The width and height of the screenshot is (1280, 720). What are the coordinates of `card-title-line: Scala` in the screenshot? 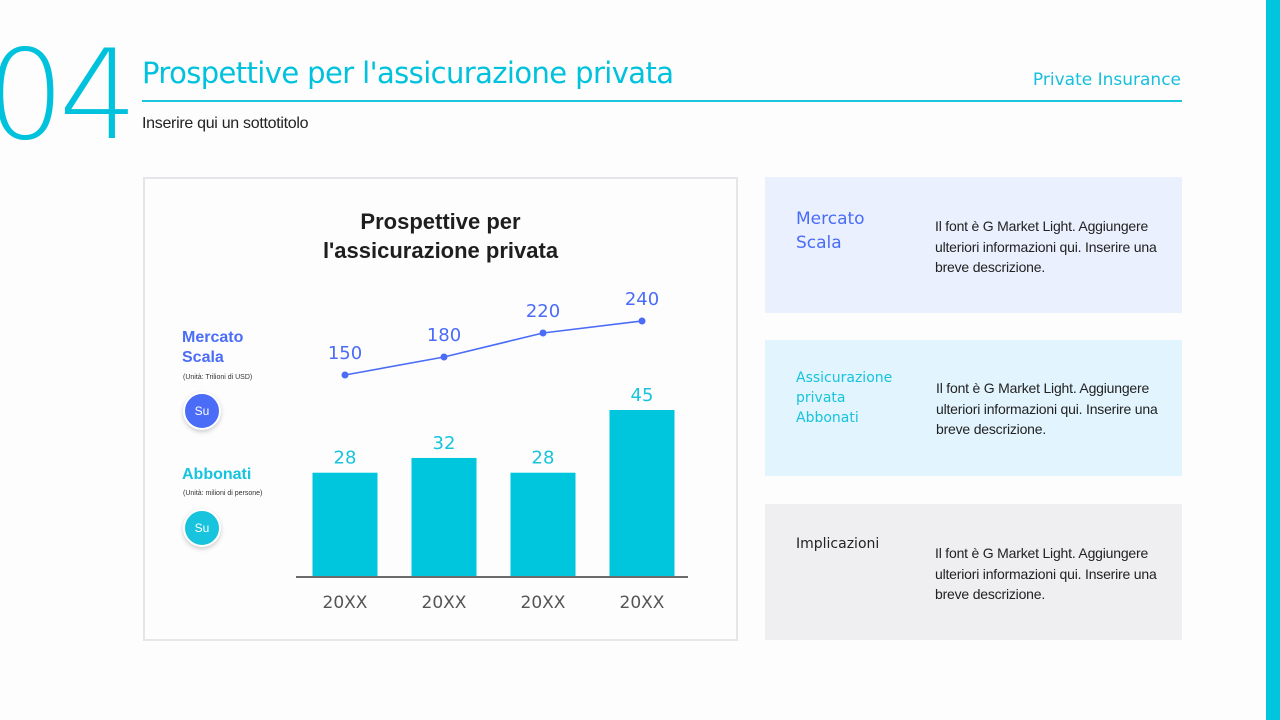 It's located at (819, 243).